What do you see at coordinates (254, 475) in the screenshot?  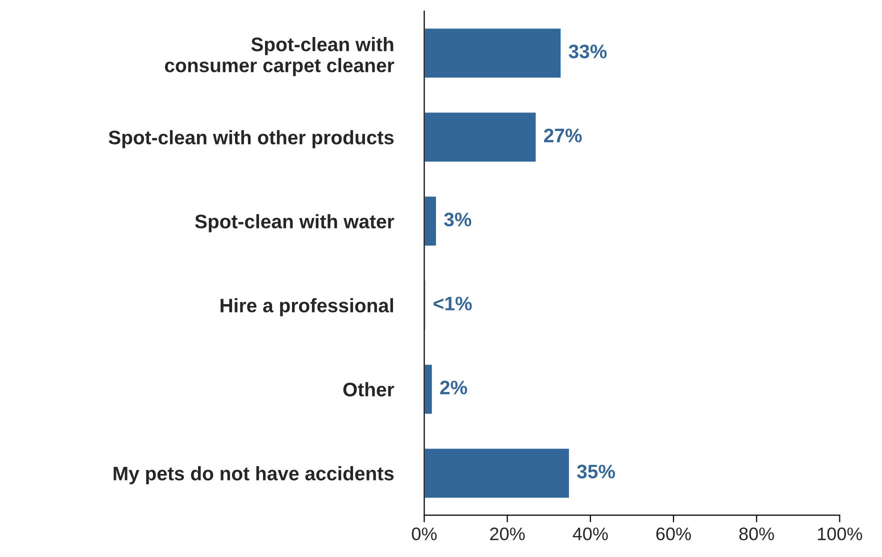 I see `y-tick-label: My pets do not have accidents` at bounding box center [254, 475].